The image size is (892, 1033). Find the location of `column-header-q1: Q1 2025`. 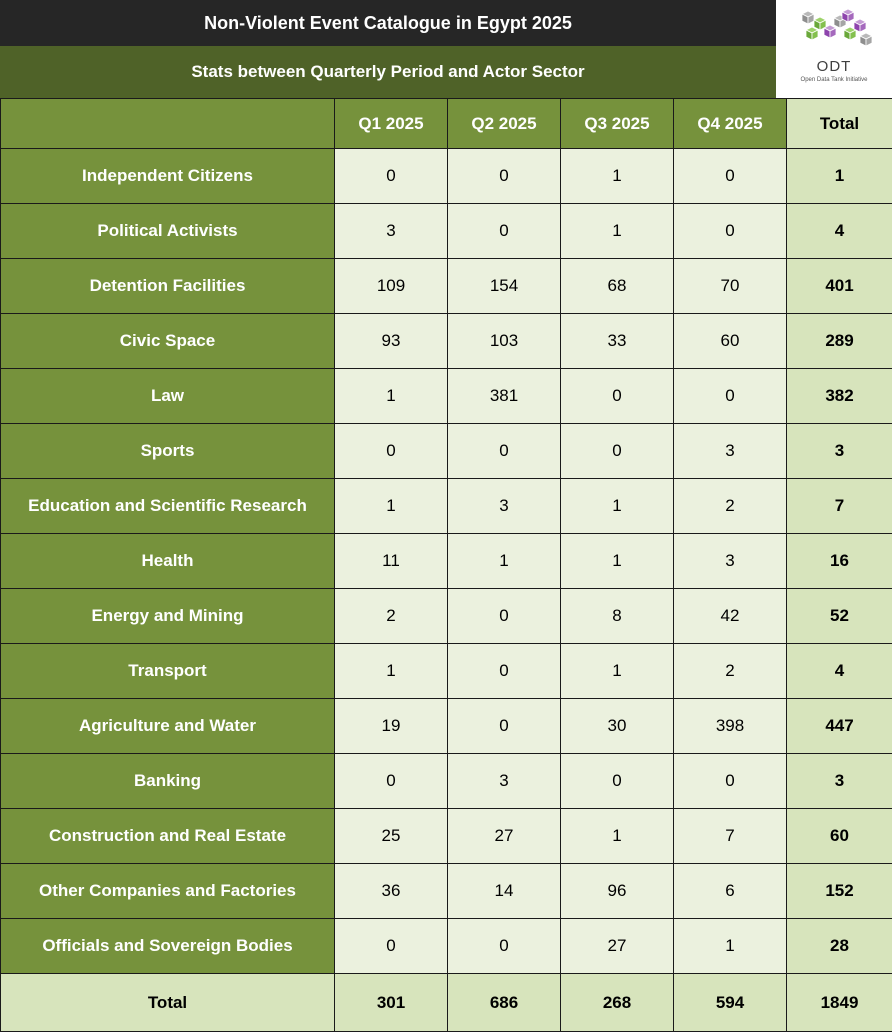

column-header-q1: Q1 2025 is located at coordinates (391, 123).